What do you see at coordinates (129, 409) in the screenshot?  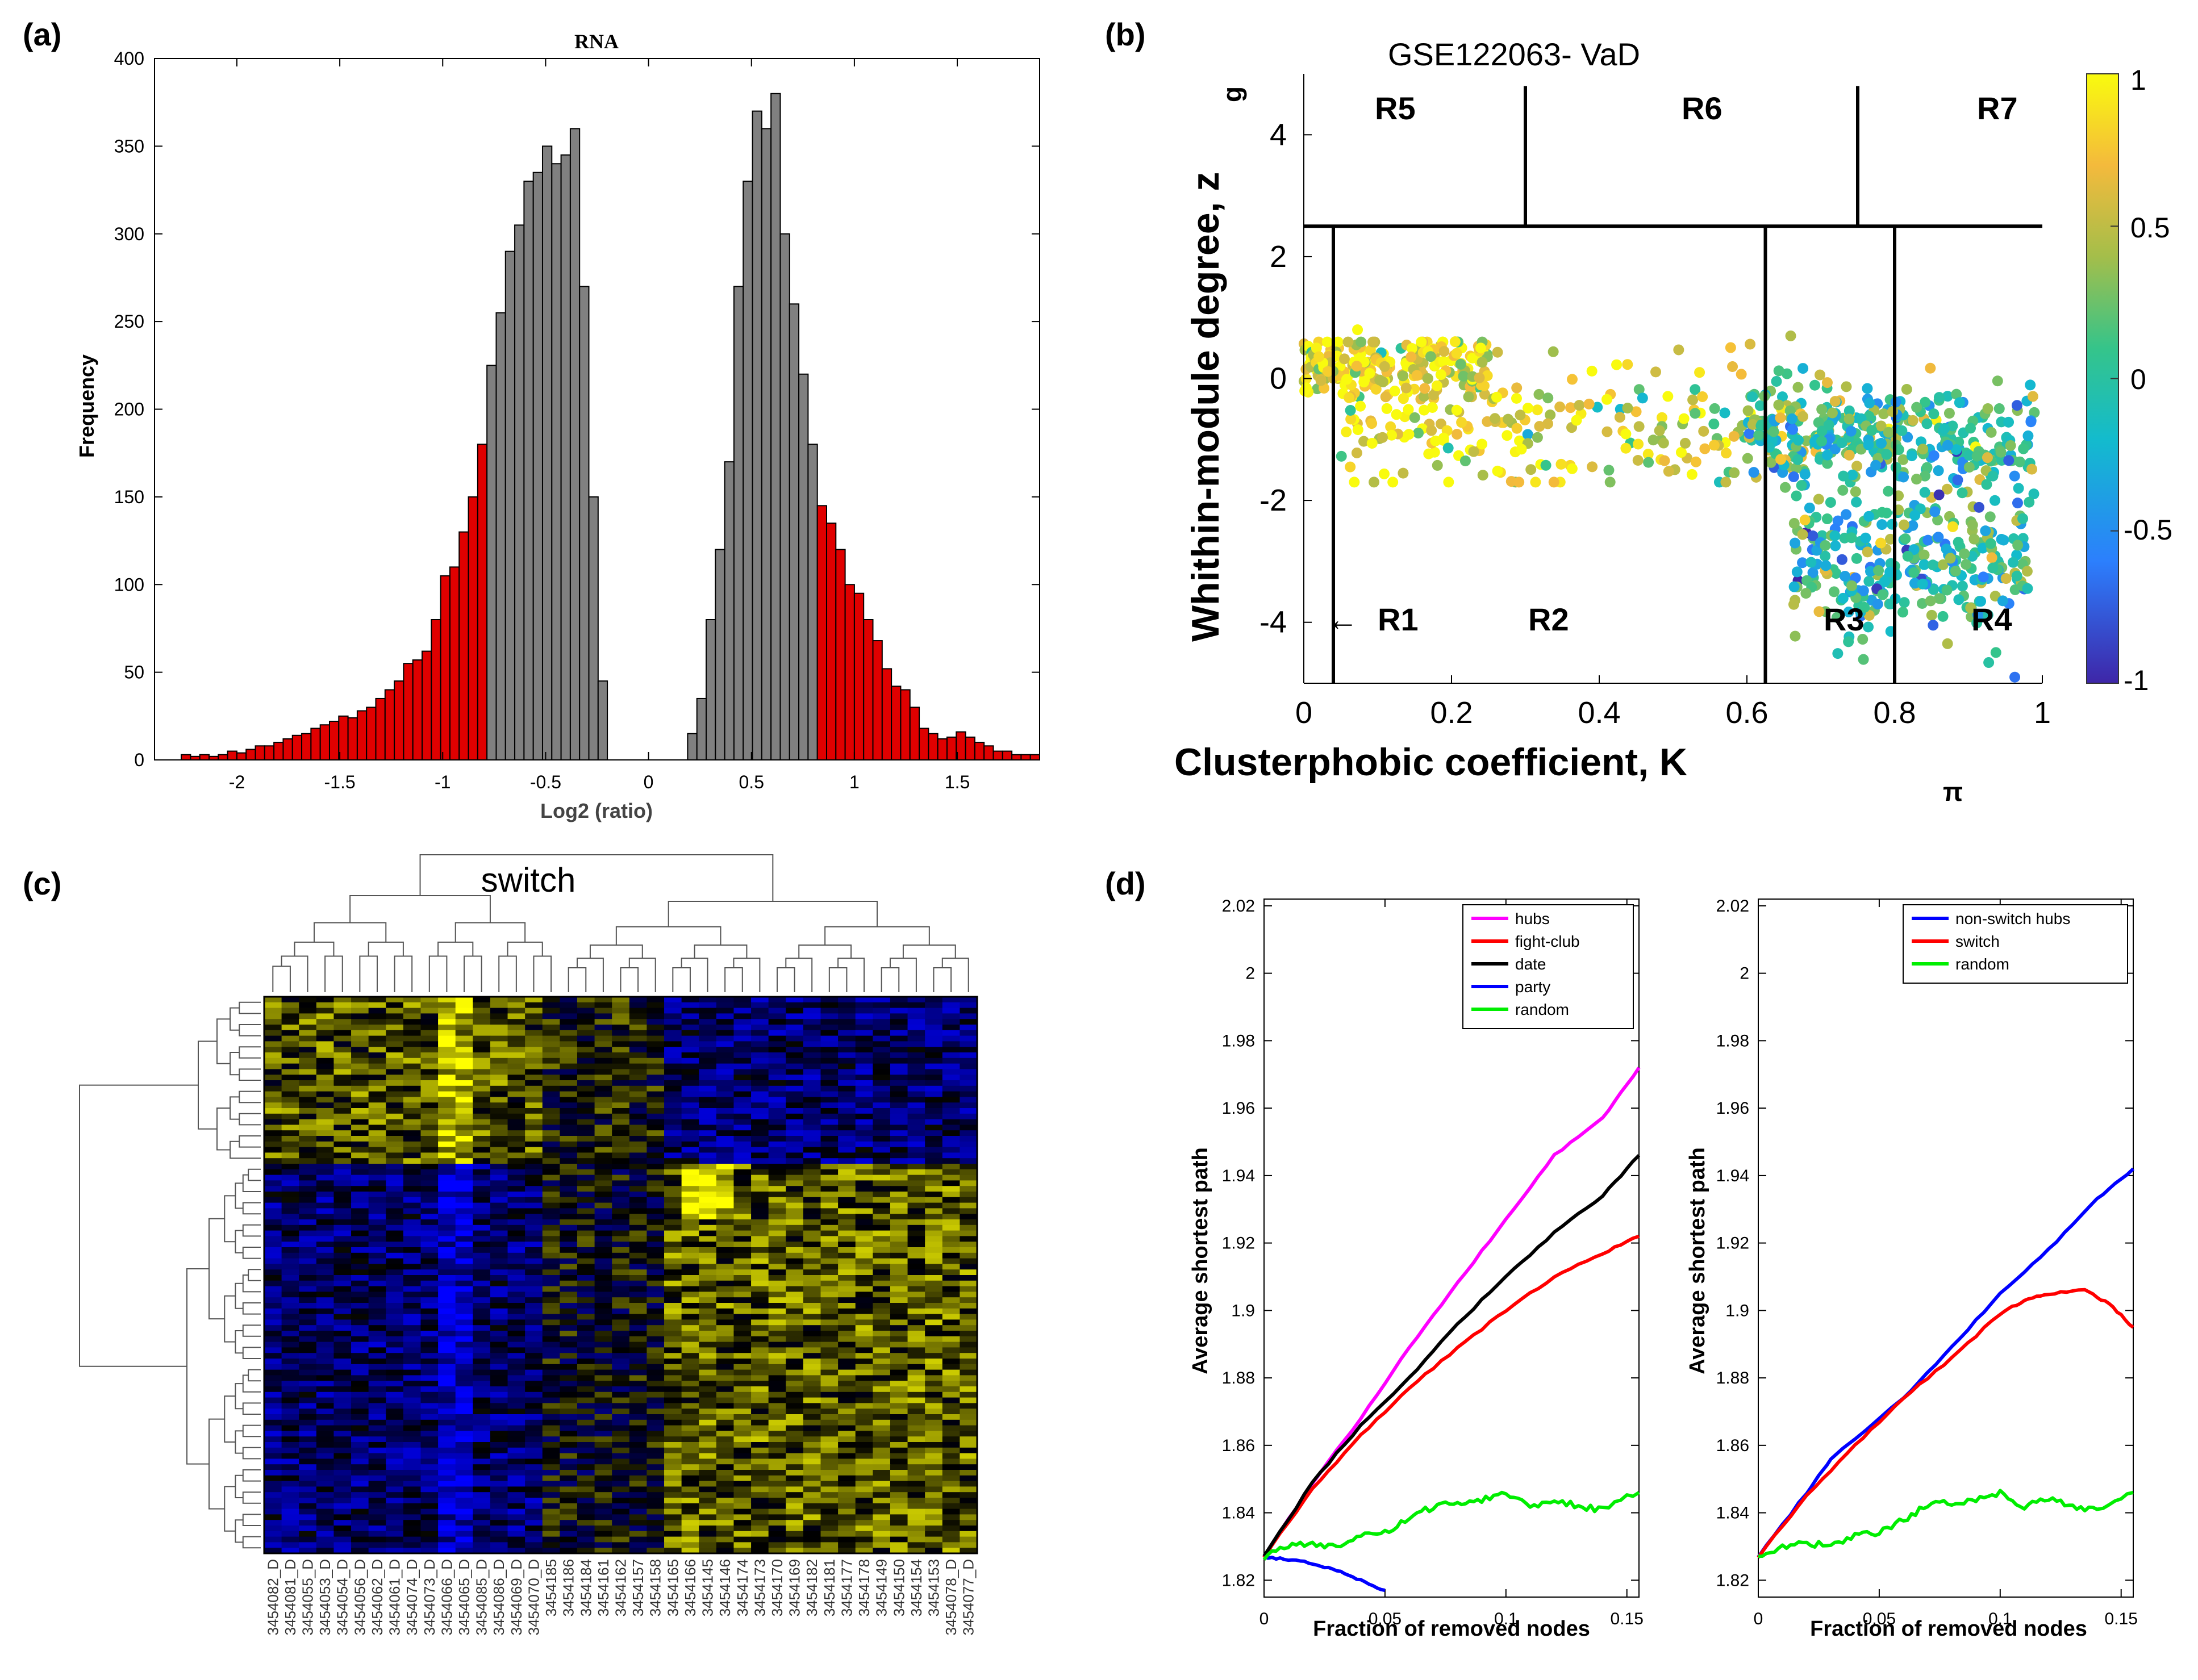 I see `hist-ytick-label: 200` at bounding box center [129, 409].